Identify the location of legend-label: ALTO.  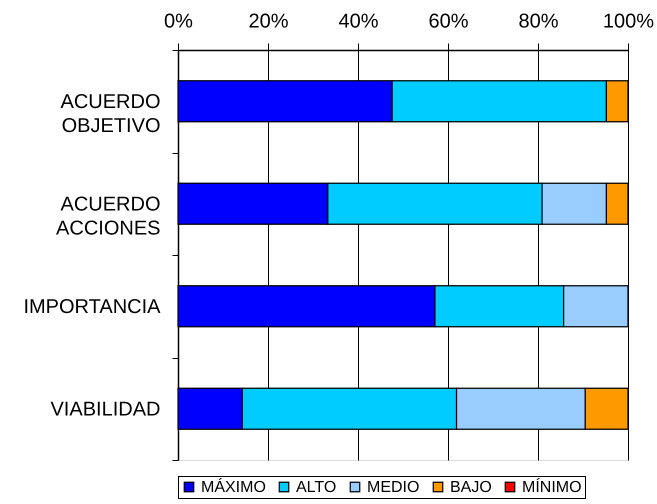
(316, 487).